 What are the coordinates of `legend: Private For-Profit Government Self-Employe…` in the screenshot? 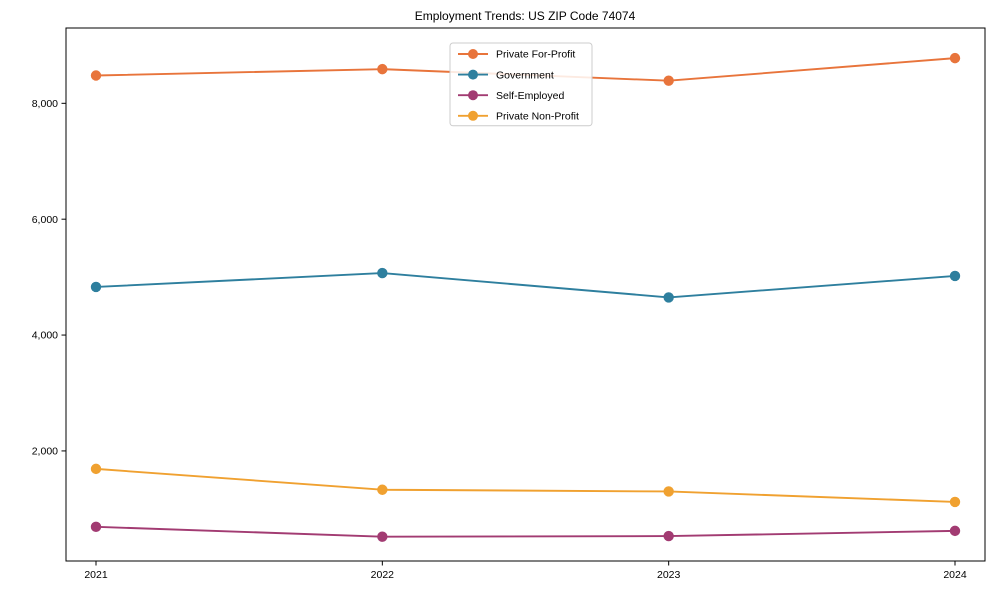 It's located at (521, 84).